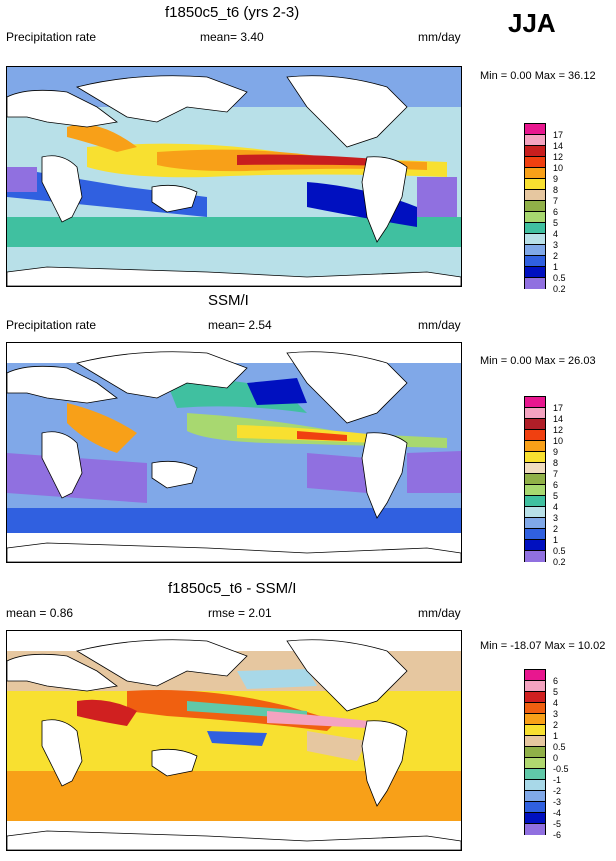 This screenshot has width=616, height=861. I want to click on panel3-rmse-label: rmse = 2.01, so click(240, 613).